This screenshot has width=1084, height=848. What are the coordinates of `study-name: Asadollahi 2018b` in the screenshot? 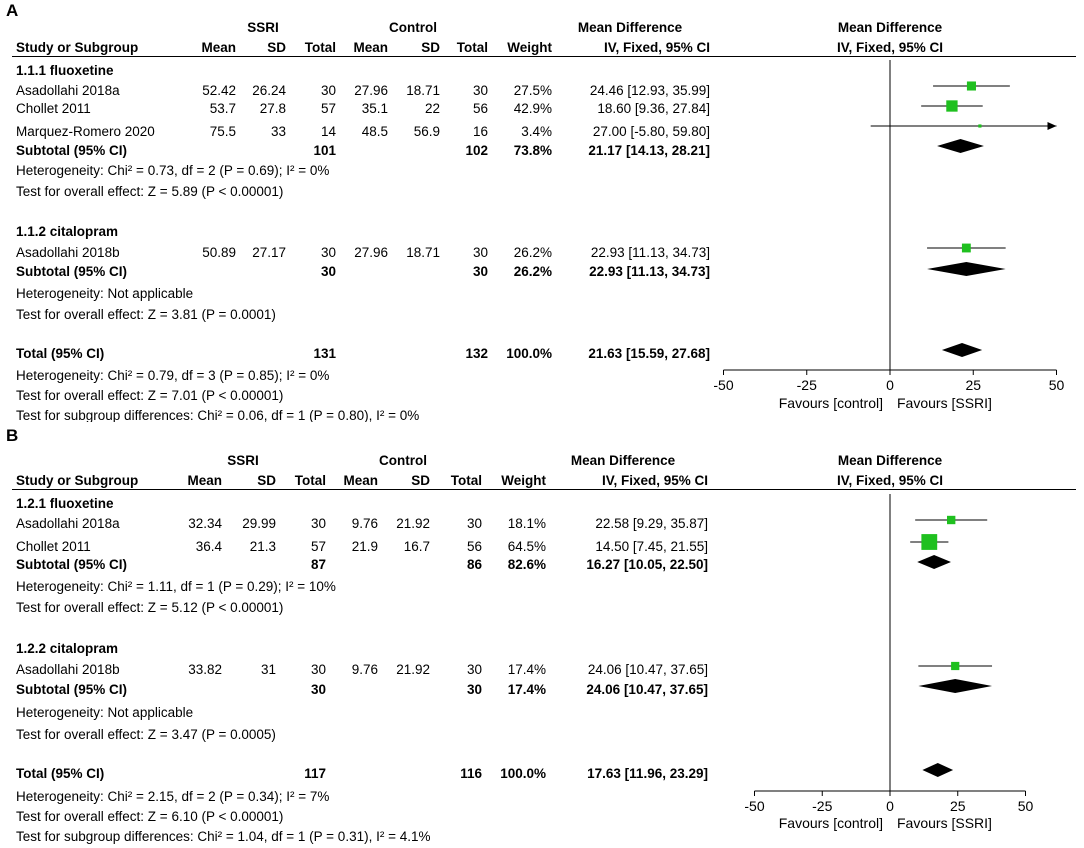 It's located at (68, 252).